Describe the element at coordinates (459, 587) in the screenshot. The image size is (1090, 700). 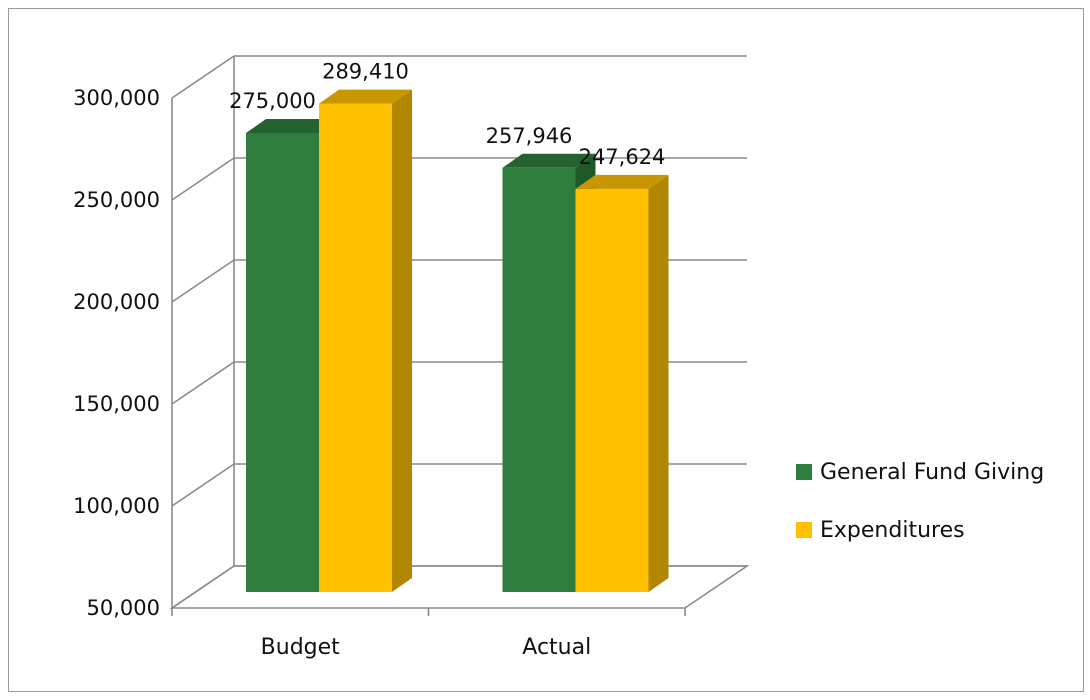
I see `chart-floor` at that location.